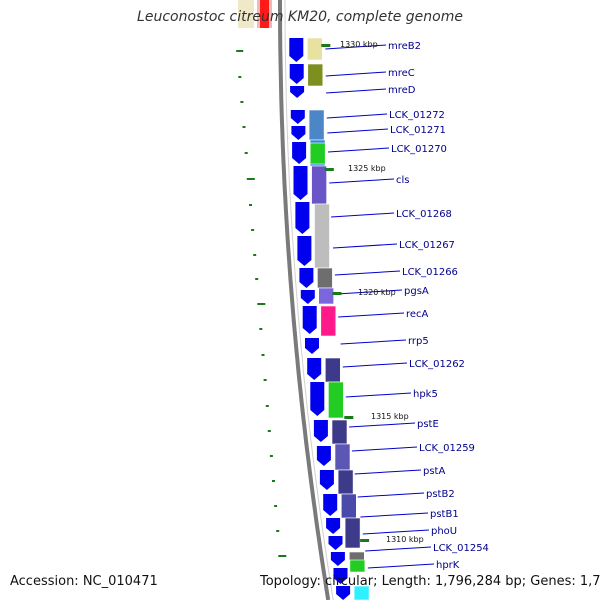  What do you see at coordinates (417, 115) in the screenshot?
I see `gene-label: LCK_01272` at bounding box center [417, 115].